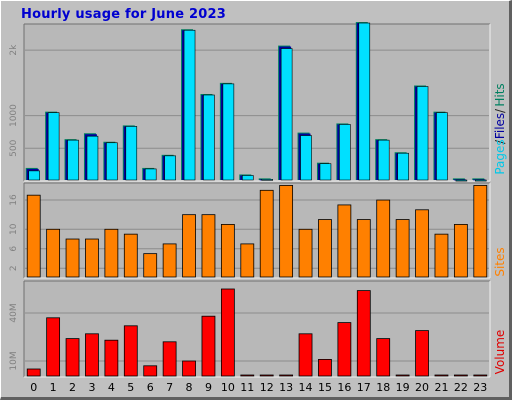  Describe the element at coordinates (14, 360) in the screenshot. I see `y-tick-label: 10M` at that location.